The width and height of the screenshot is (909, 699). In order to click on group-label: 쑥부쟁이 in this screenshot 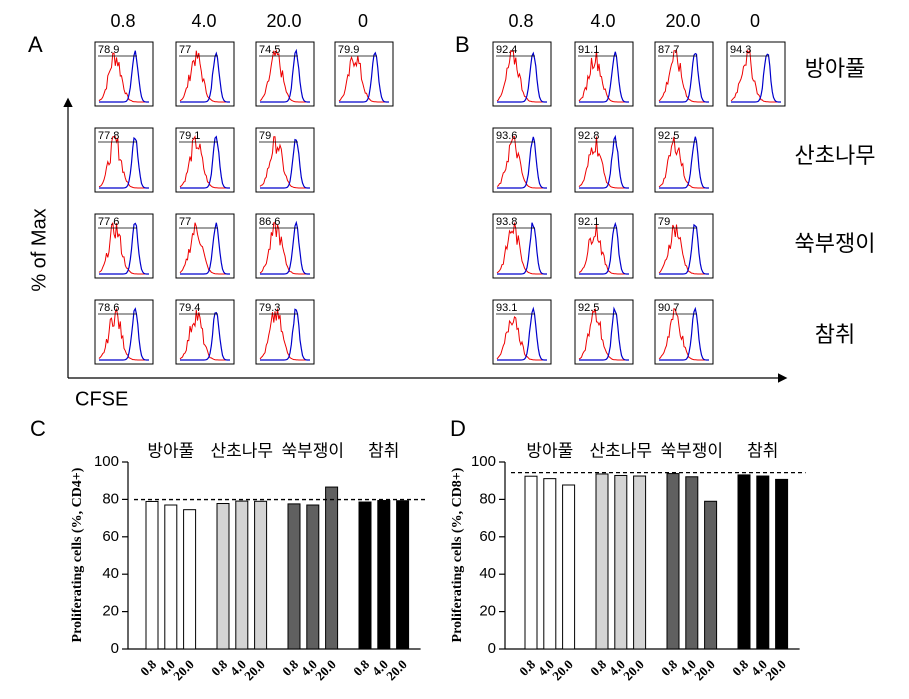, I will do `click(313, 450)`.